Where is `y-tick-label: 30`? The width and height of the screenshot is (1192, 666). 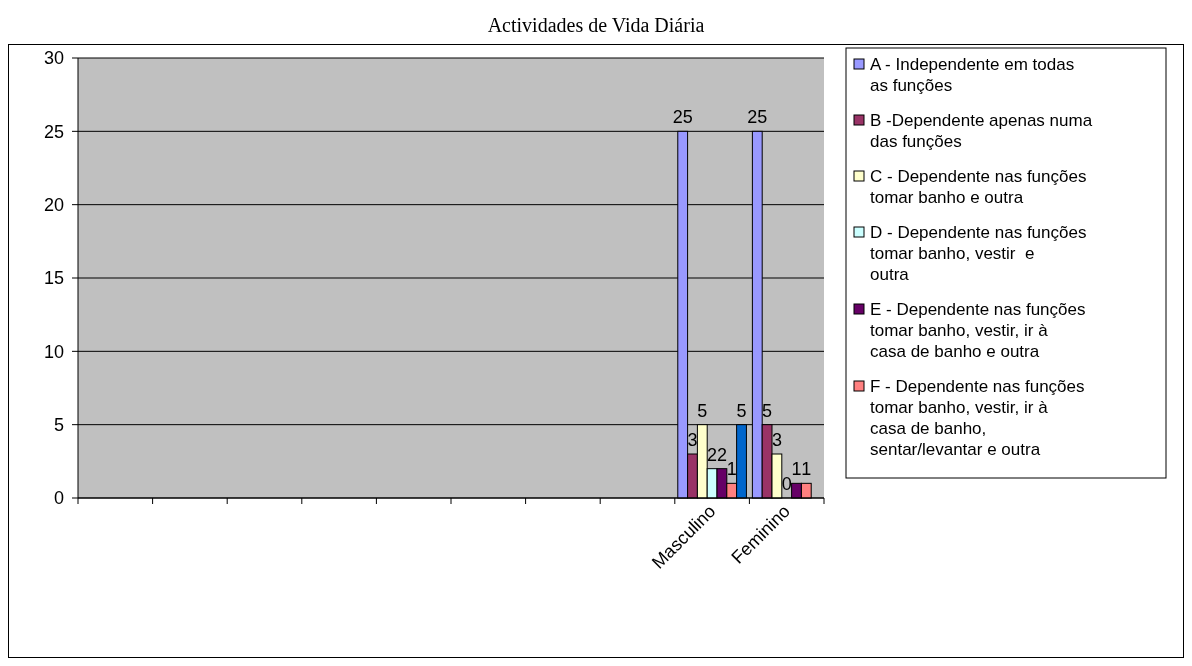
y-tick-label: 30 is located at coordinates (53, 58).